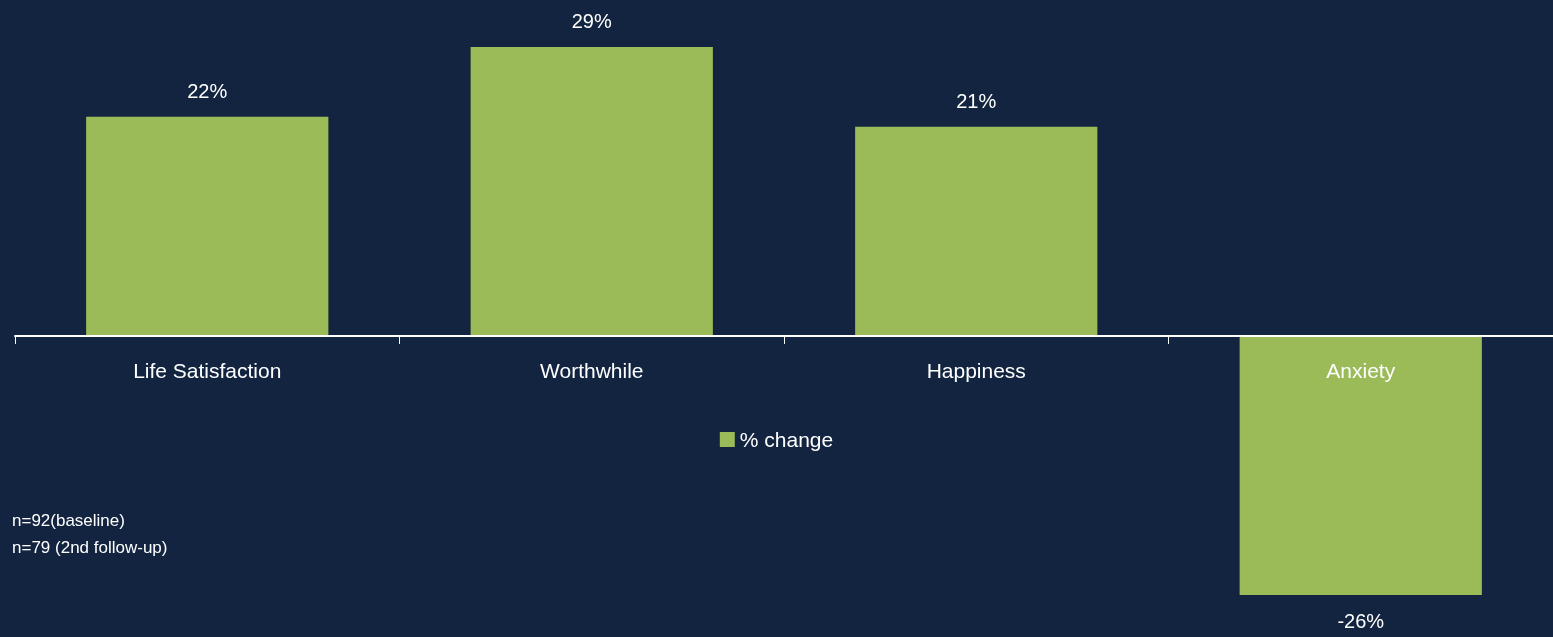 This screenshot has width=1553, height=637. What do you see at coordinates (786, 439) in the screenshot?
I see `legend-label: % change` at bounding box center [786, 439].